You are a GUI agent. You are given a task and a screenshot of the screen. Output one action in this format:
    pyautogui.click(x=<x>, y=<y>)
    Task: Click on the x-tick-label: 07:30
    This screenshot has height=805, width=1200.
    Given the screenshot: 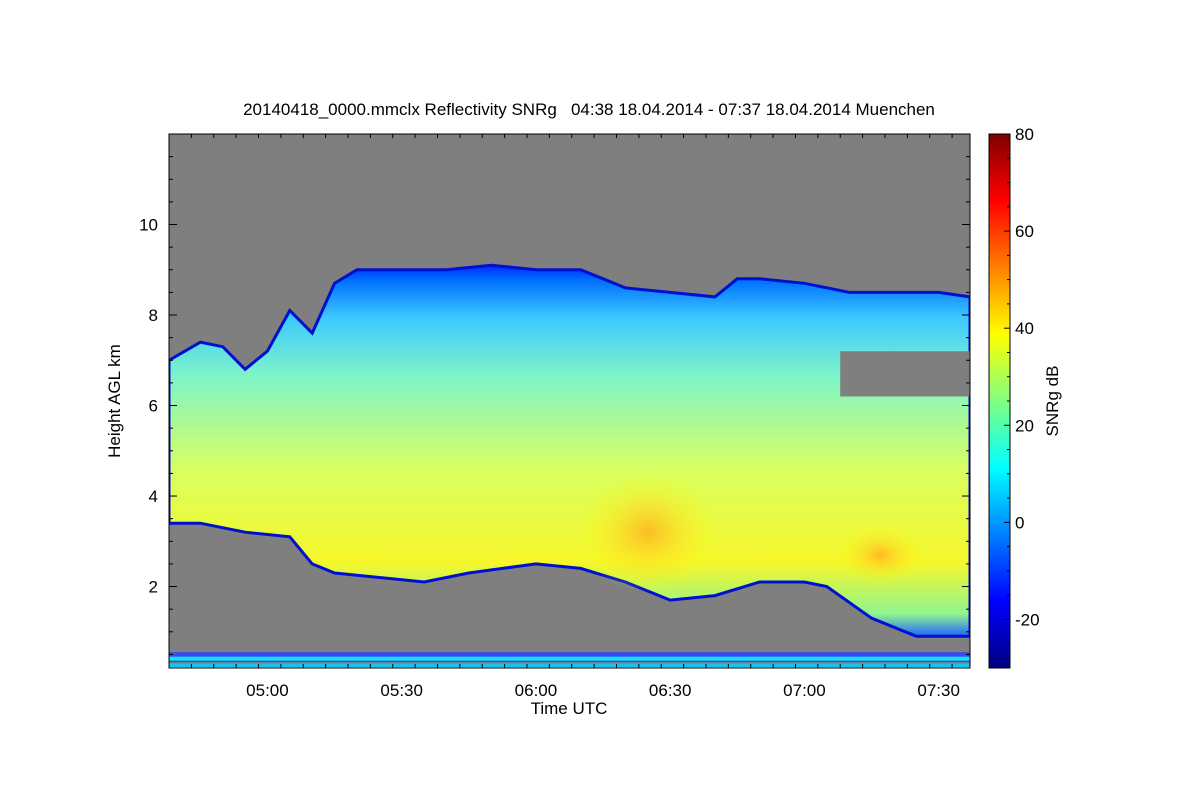 What is the action you would take?
    pyautogui.click(x=938, y=690)
    